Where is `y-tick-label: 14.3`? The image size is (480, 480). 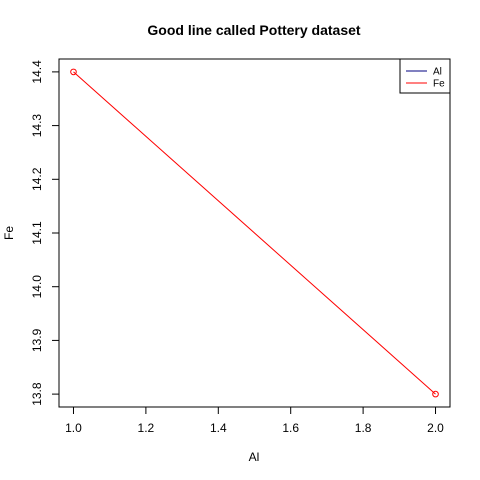 y-tick-label: 14.3 is located at coordinates (37, 126).